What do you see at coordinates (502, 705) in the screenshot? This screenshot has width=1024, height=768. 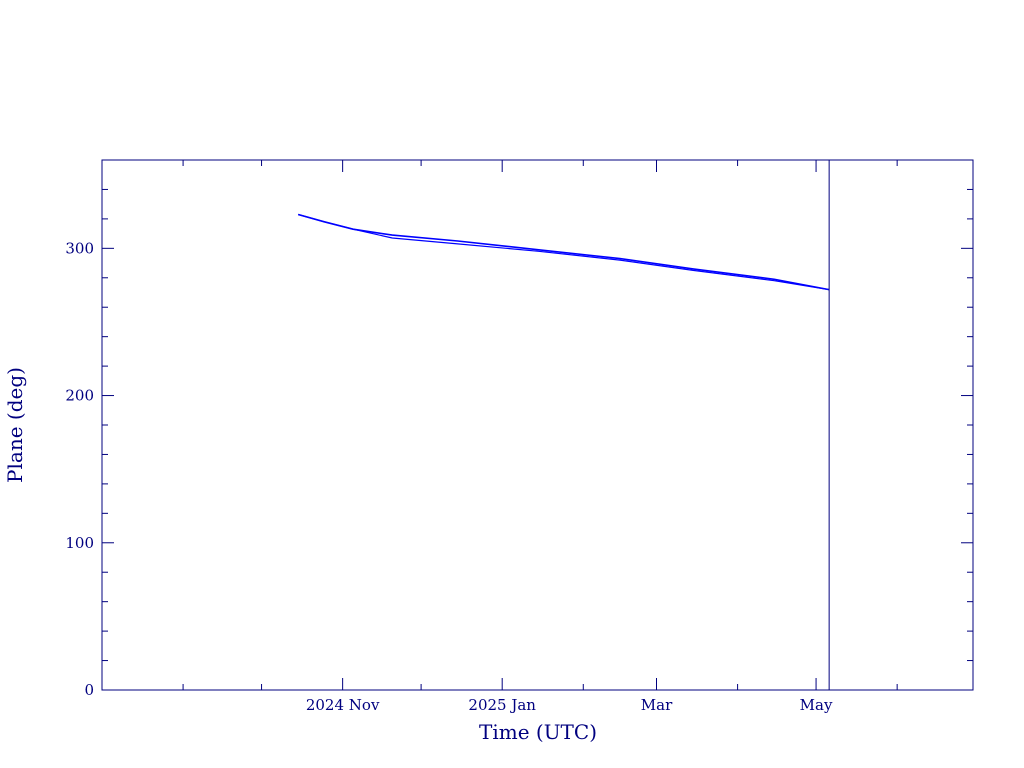 I see `x-tick-label: 2025 Jan` at bounding box center [502, 705].